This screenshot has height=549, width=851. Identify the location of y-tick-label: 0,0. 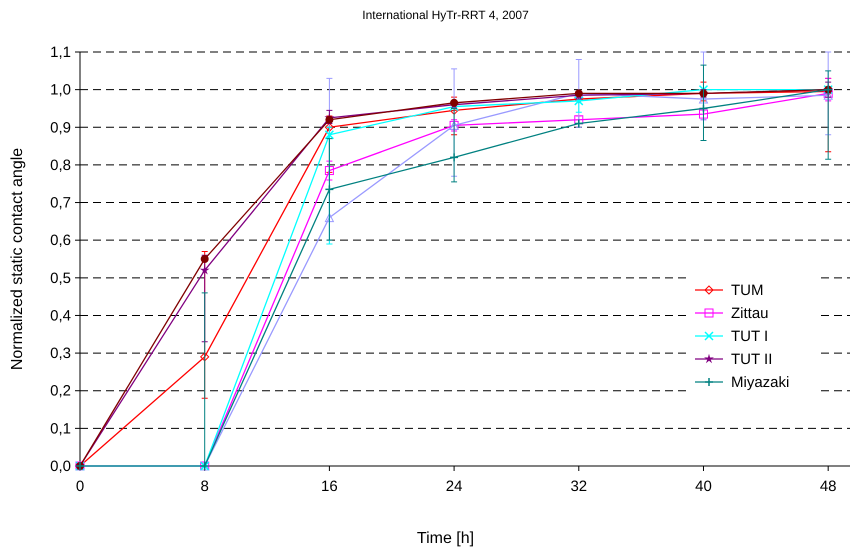
(60, 466).